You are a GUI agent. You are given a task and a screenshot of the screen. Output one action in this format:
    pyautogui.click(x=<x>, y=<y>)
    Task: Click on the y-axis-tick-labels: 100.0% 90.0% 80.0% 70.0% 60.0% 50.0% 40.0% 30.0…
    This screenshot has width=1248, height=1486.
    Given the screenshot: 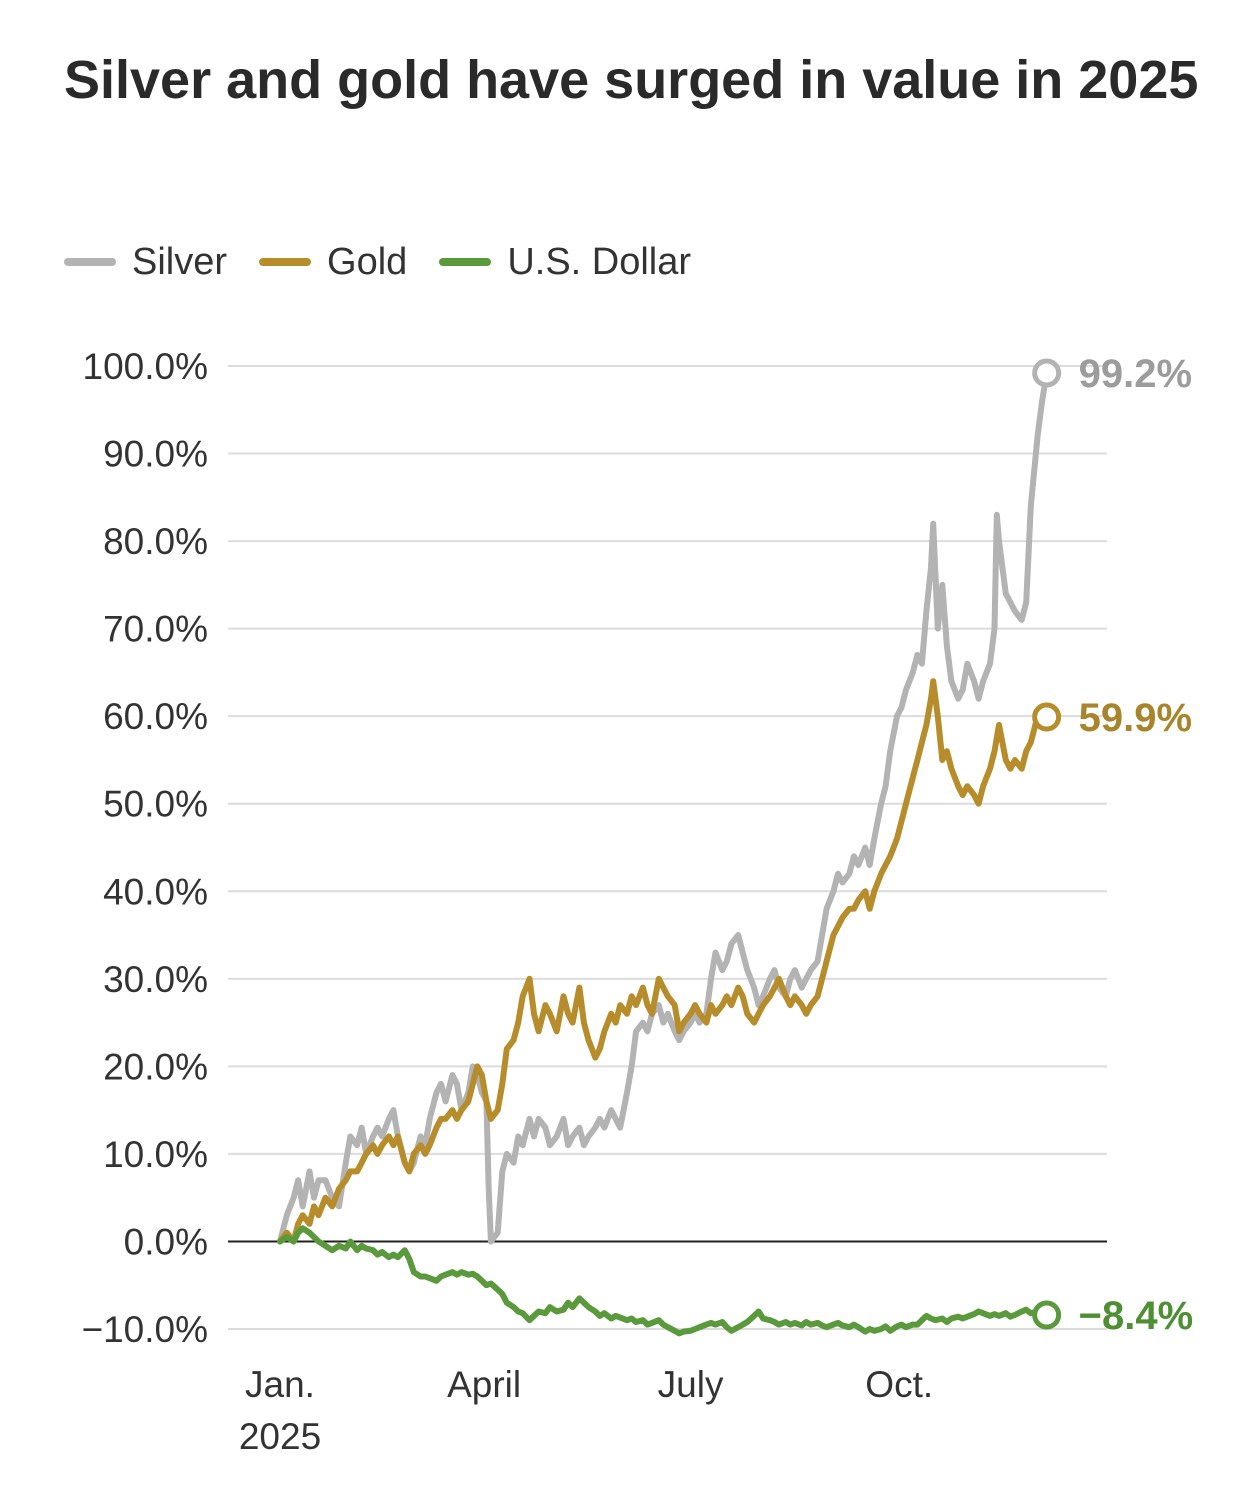 What is the action you would take?
    pyautogui.click(x=144, y=848)
    